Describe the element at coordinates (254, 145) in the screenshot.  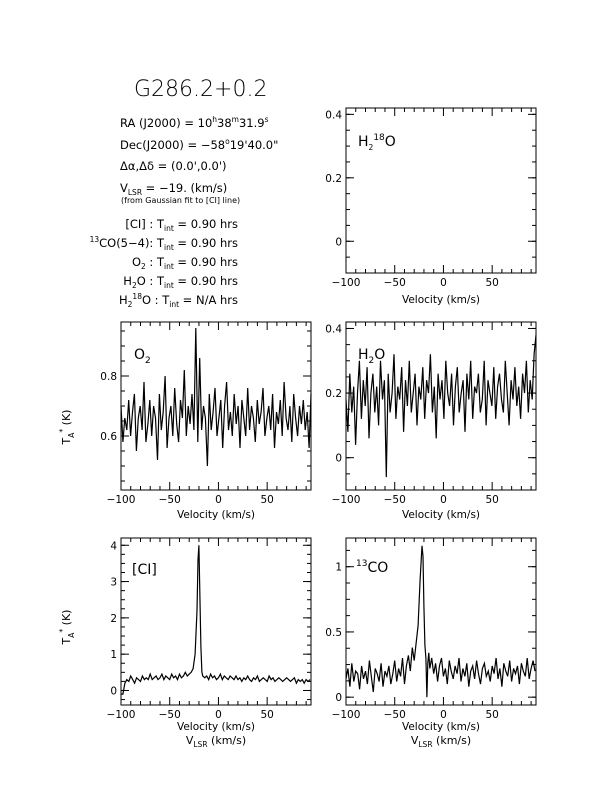
I see `dec-rest: 19'40.0"` at that location.